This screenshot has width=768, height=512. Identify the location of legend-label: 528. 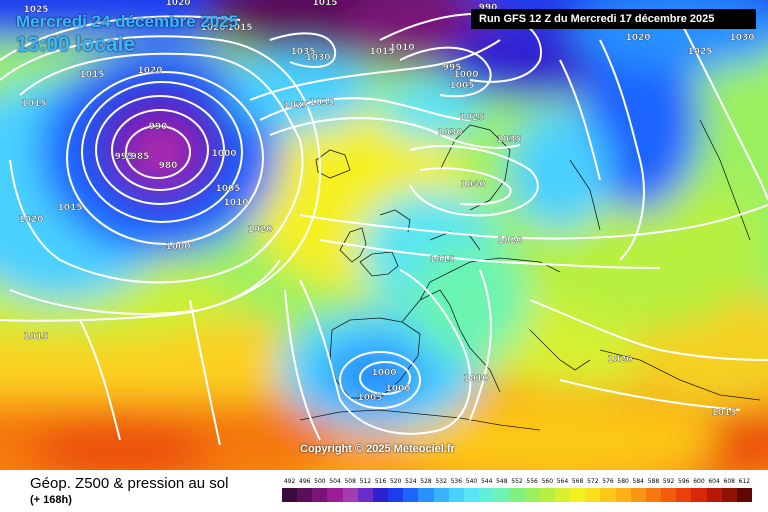
(426, 481).